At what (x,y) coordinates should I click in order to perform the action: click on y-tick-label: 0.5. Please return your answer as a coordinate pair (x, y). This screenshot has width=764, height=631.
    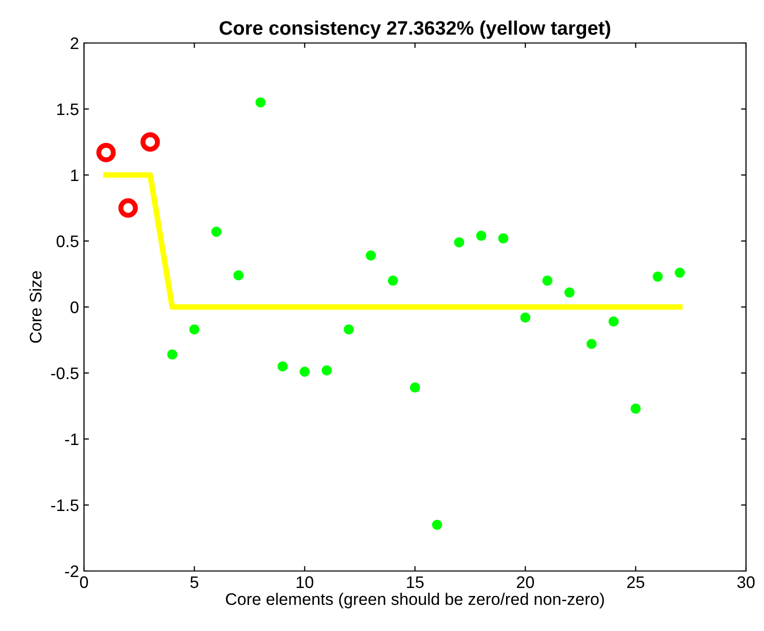
    Looking at the image, I should click on (67, 241).